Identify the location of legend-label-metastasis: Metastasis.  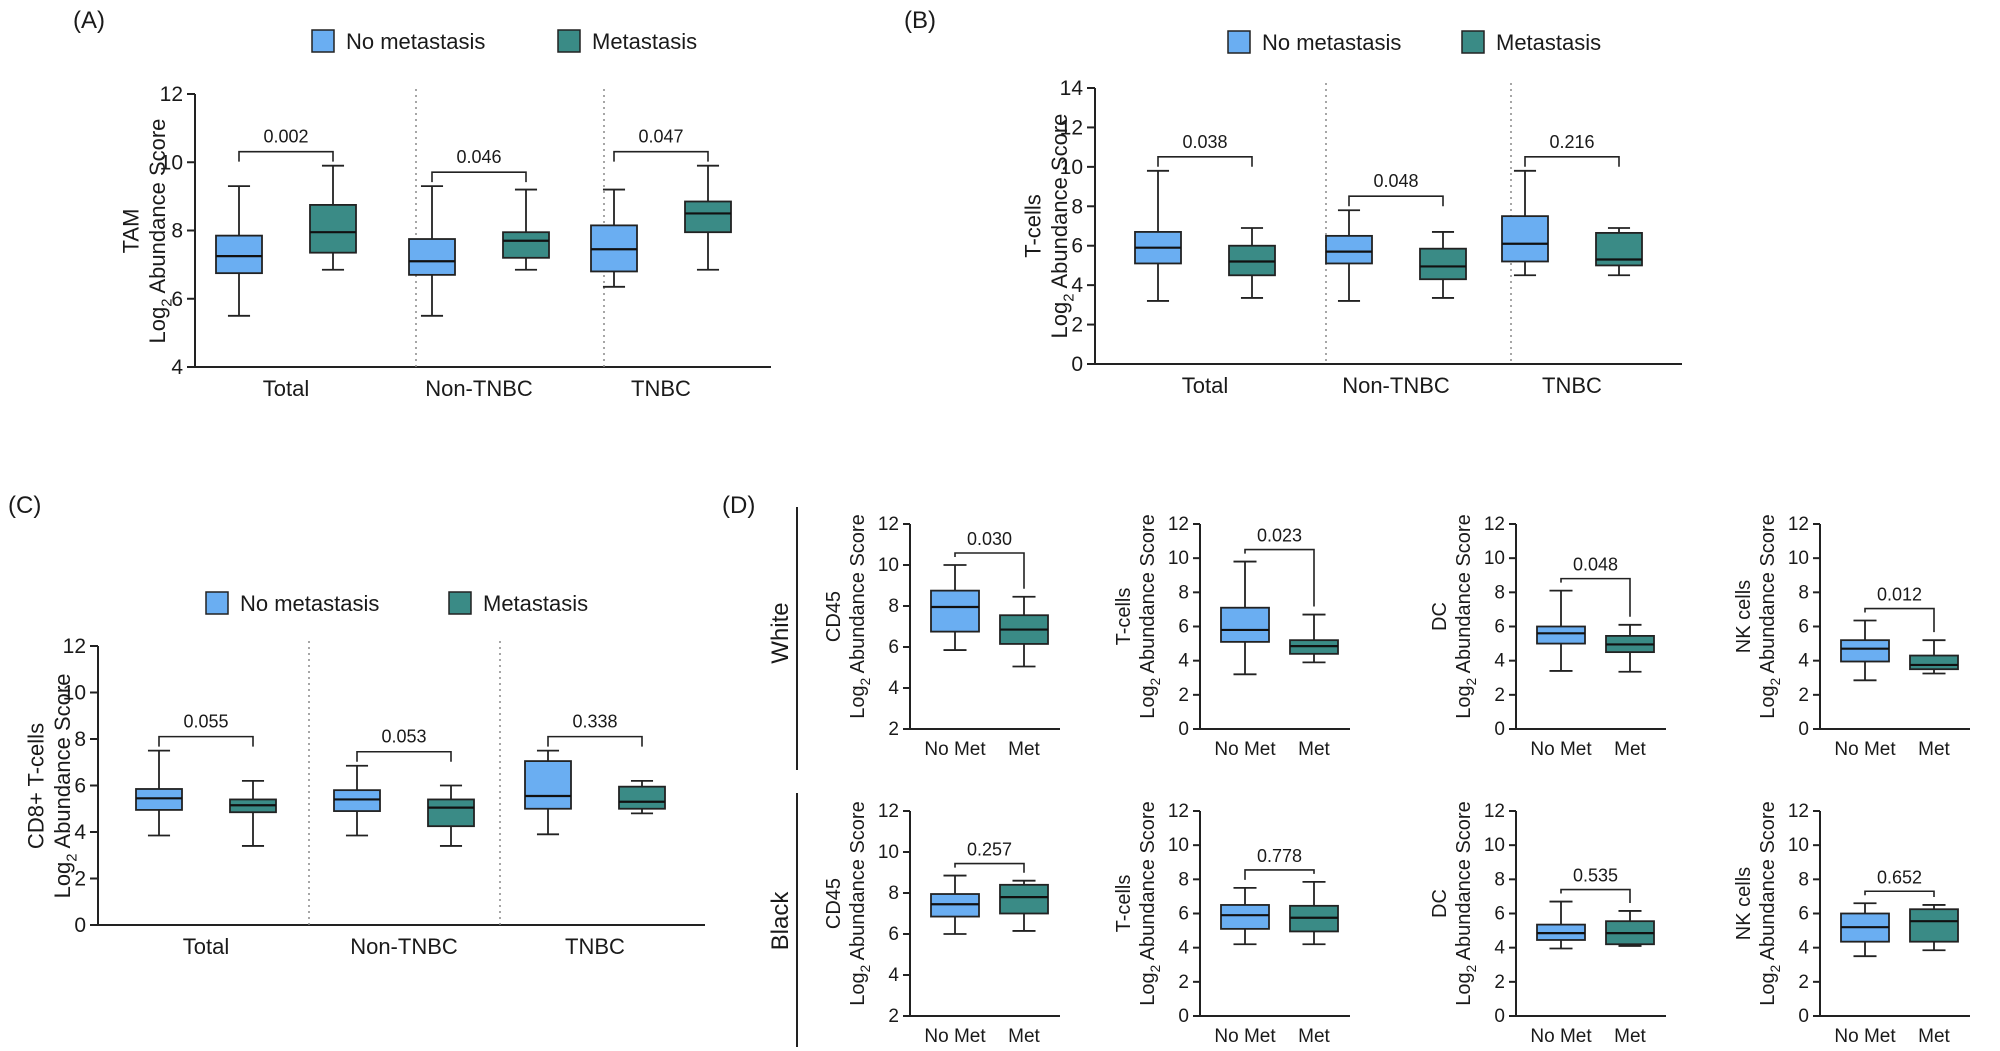
(644, 41).